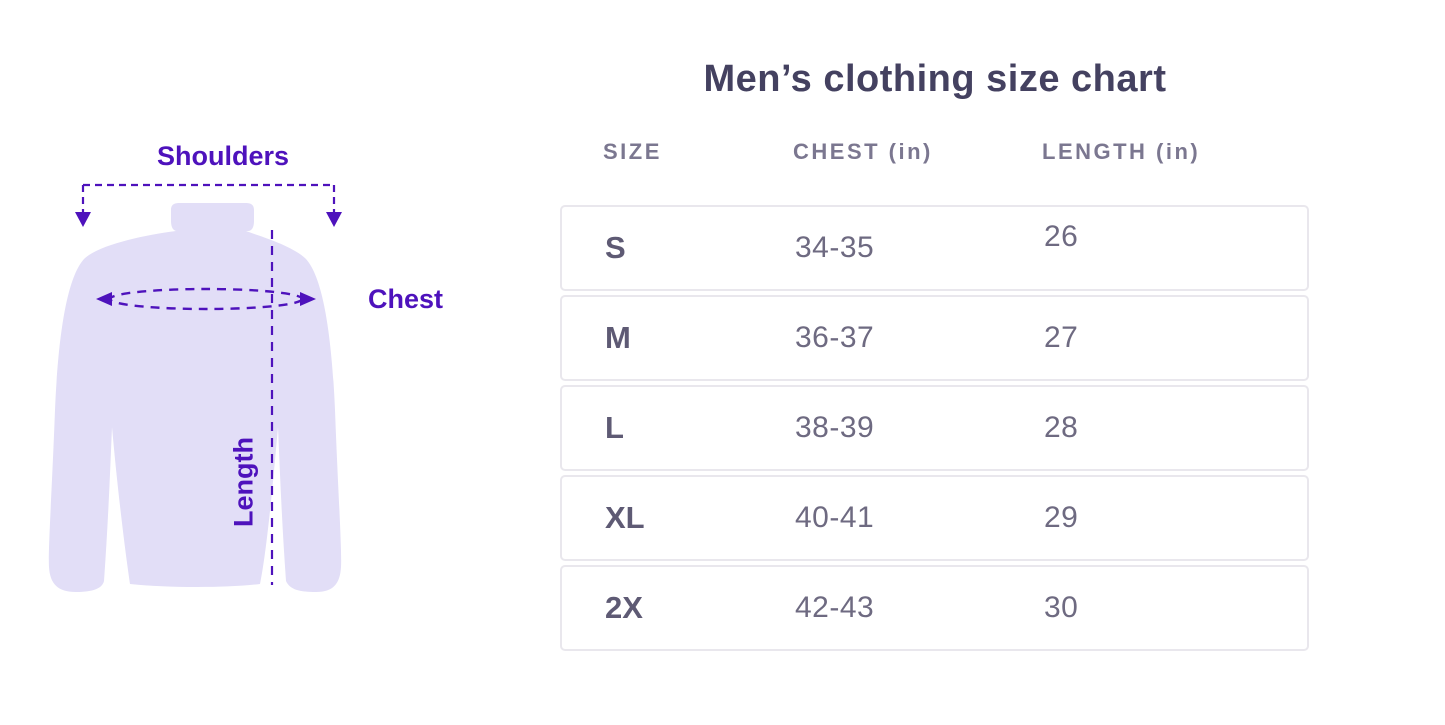 The width and height of the screenshot is (1445, 725). I want to click on size-cell: 2X, so click(624, 607).